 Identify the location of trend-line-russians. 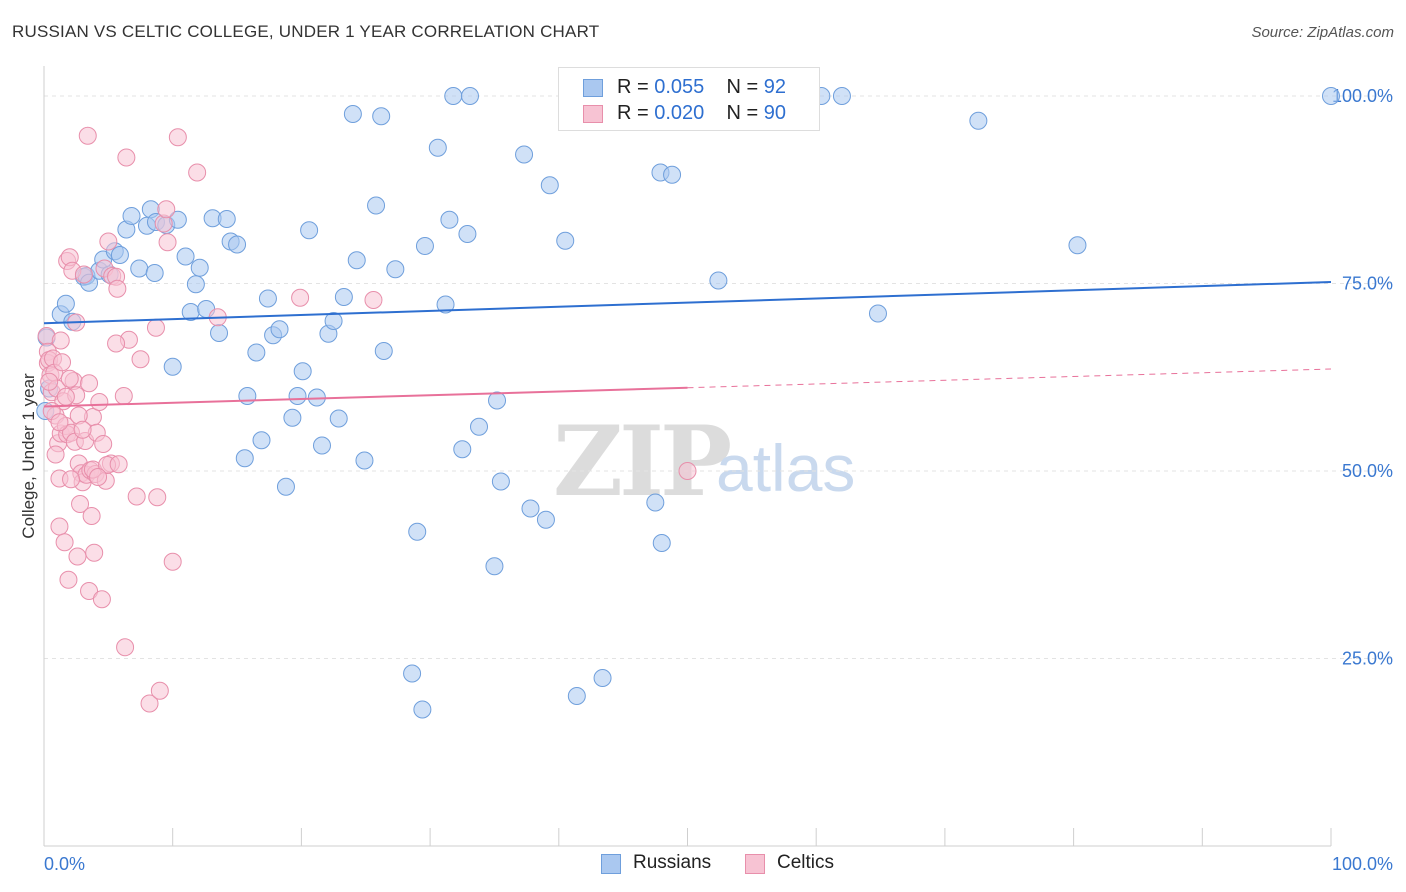
(687, 303).